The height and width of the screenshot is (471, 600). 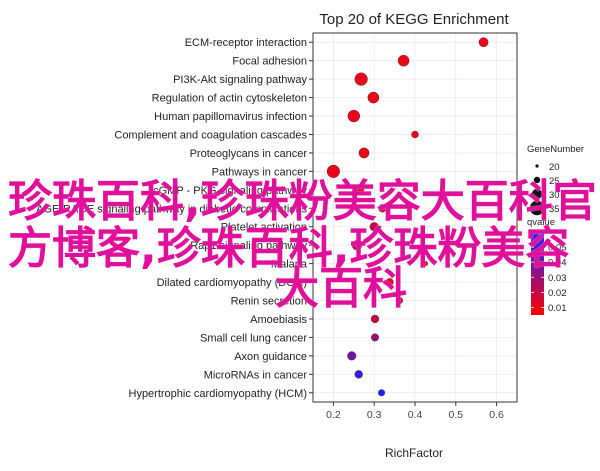 What do you see at coordinates (557, 308) in the screenshot?
I see `color-legend-label: 0.01` at bounding box center [557, 308].